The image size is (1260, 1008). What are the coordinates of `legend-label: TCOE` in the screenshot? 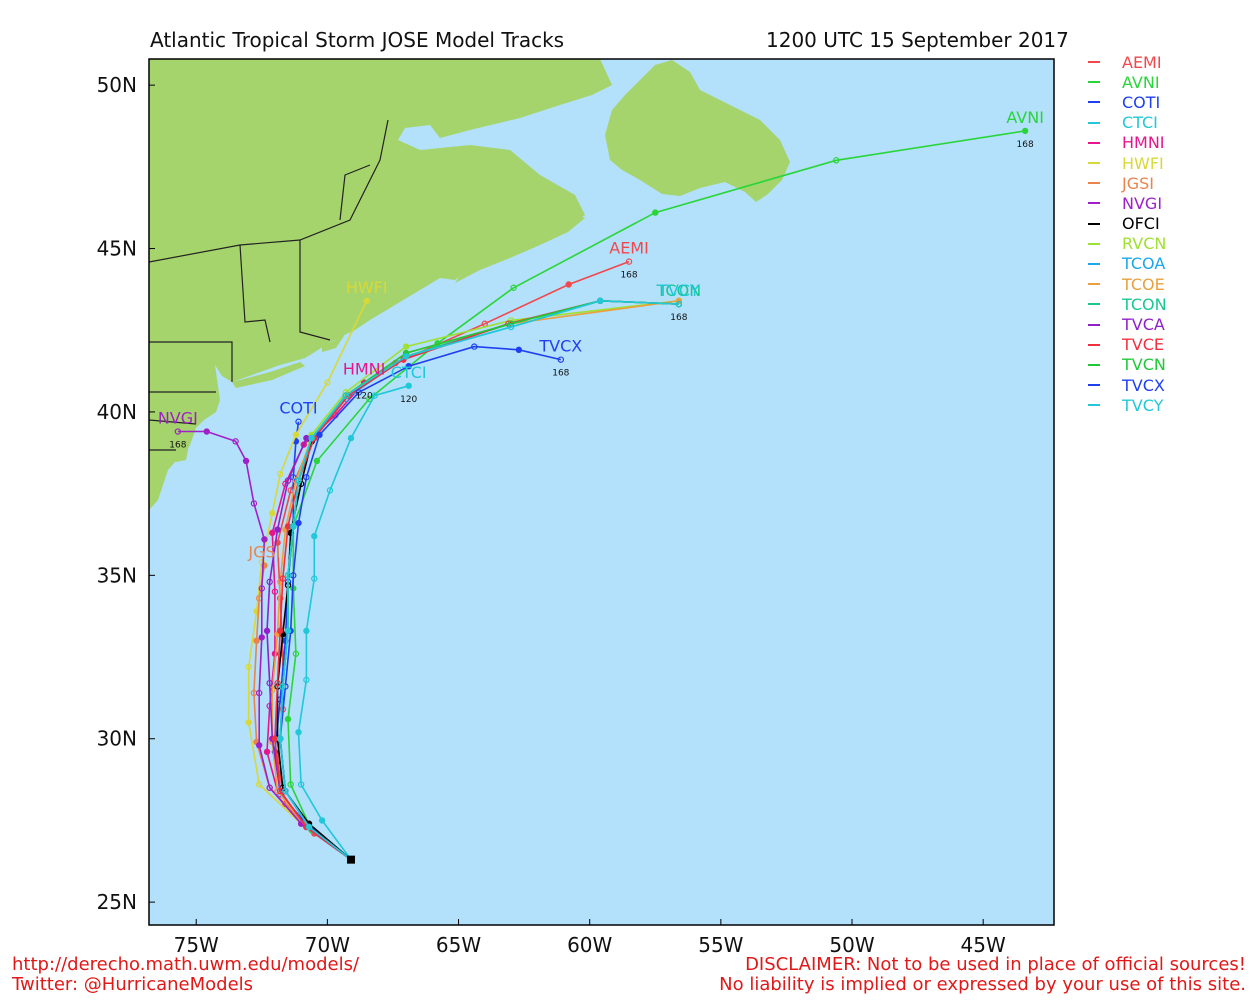 It's located at (1143, 284).